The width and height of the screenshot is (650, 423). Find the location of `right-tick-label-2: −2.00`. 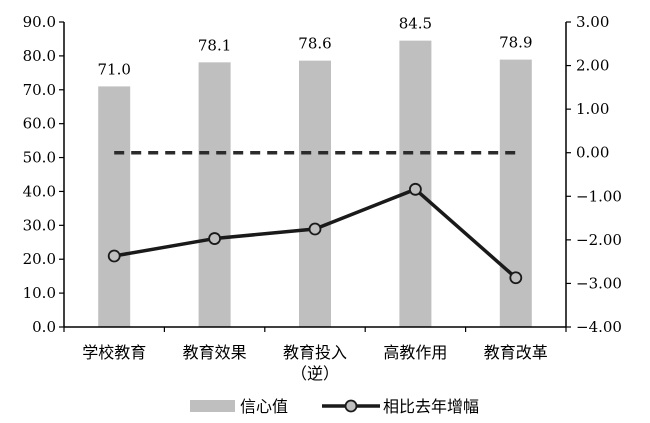

right-tick-label-2: −2.00 is located at coordinates (599, 240).